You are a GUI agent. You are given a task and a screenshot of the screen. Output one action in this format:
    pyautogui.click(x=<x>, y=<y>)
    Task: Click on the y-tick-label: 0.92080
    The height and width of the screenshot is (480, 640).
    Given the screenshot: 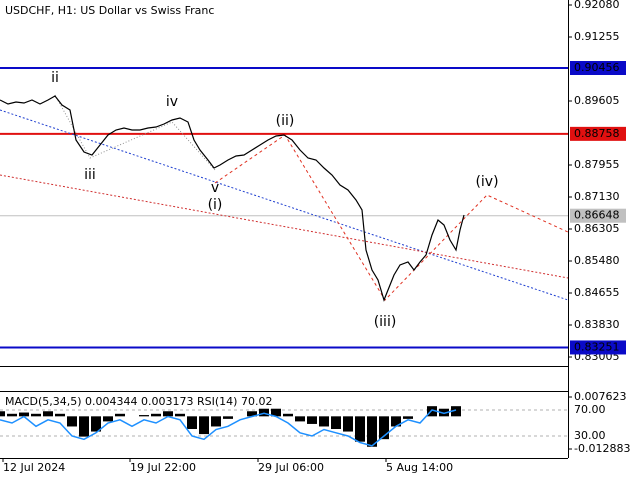 What is the action you would take?
    pyautogui.click(x=597, y=5)
    